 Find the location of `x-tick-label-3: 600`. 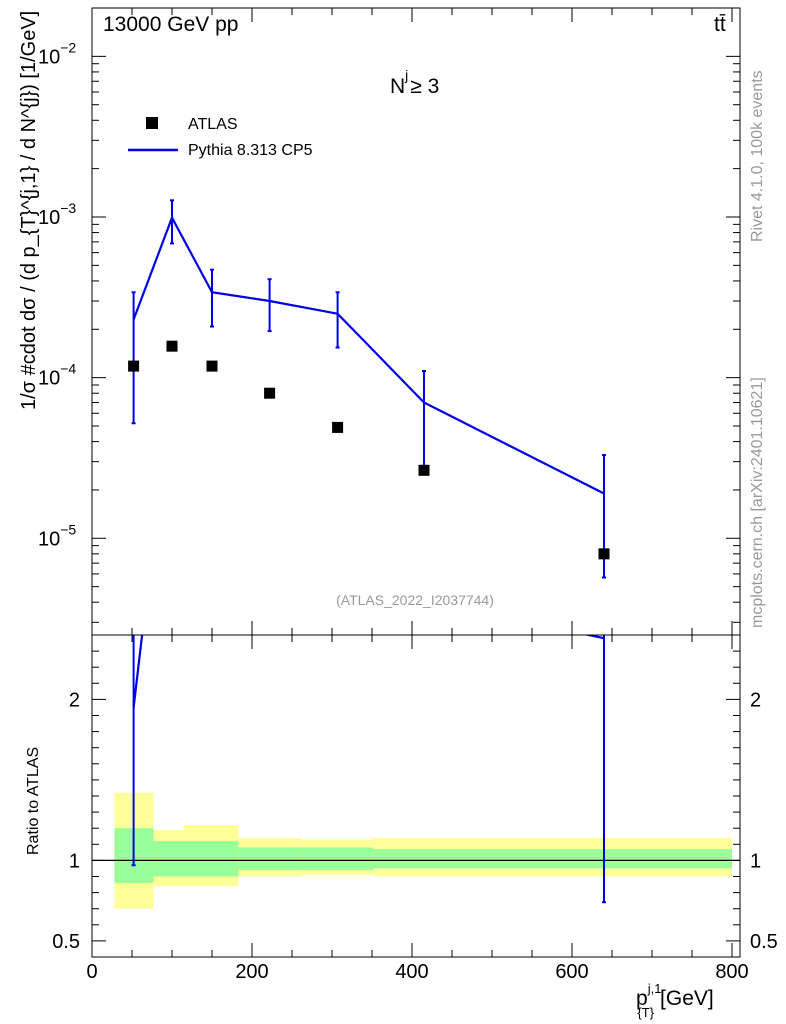

x-tick-label-3: 600 is located at coordinates (571, 972).